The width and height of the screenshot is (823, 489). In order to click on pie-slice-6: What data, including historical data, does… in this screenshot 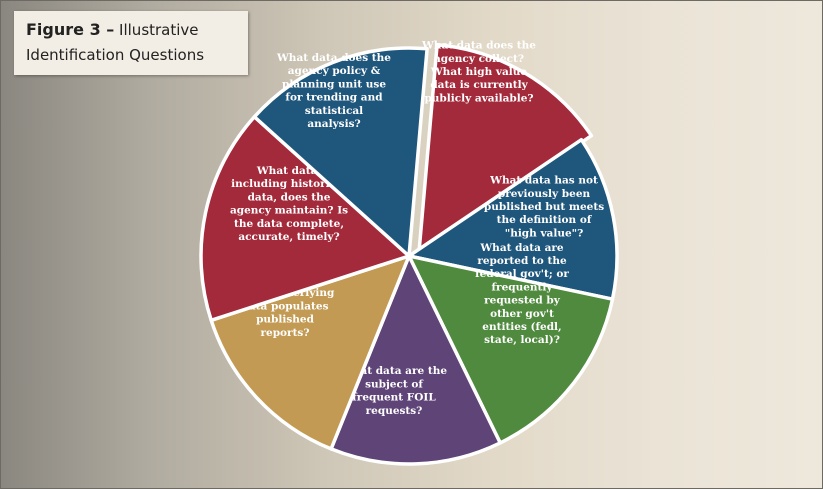, I will do `click(305, 219)`.